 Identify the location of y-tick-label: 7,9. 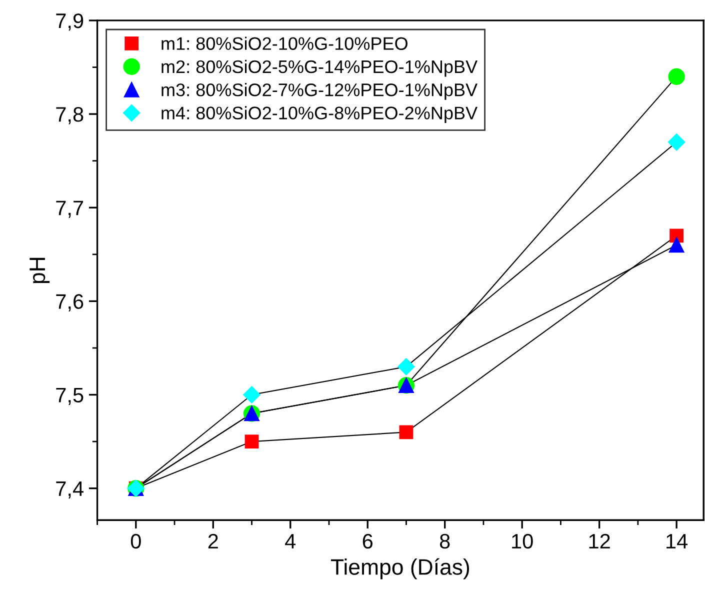
(70, 22).